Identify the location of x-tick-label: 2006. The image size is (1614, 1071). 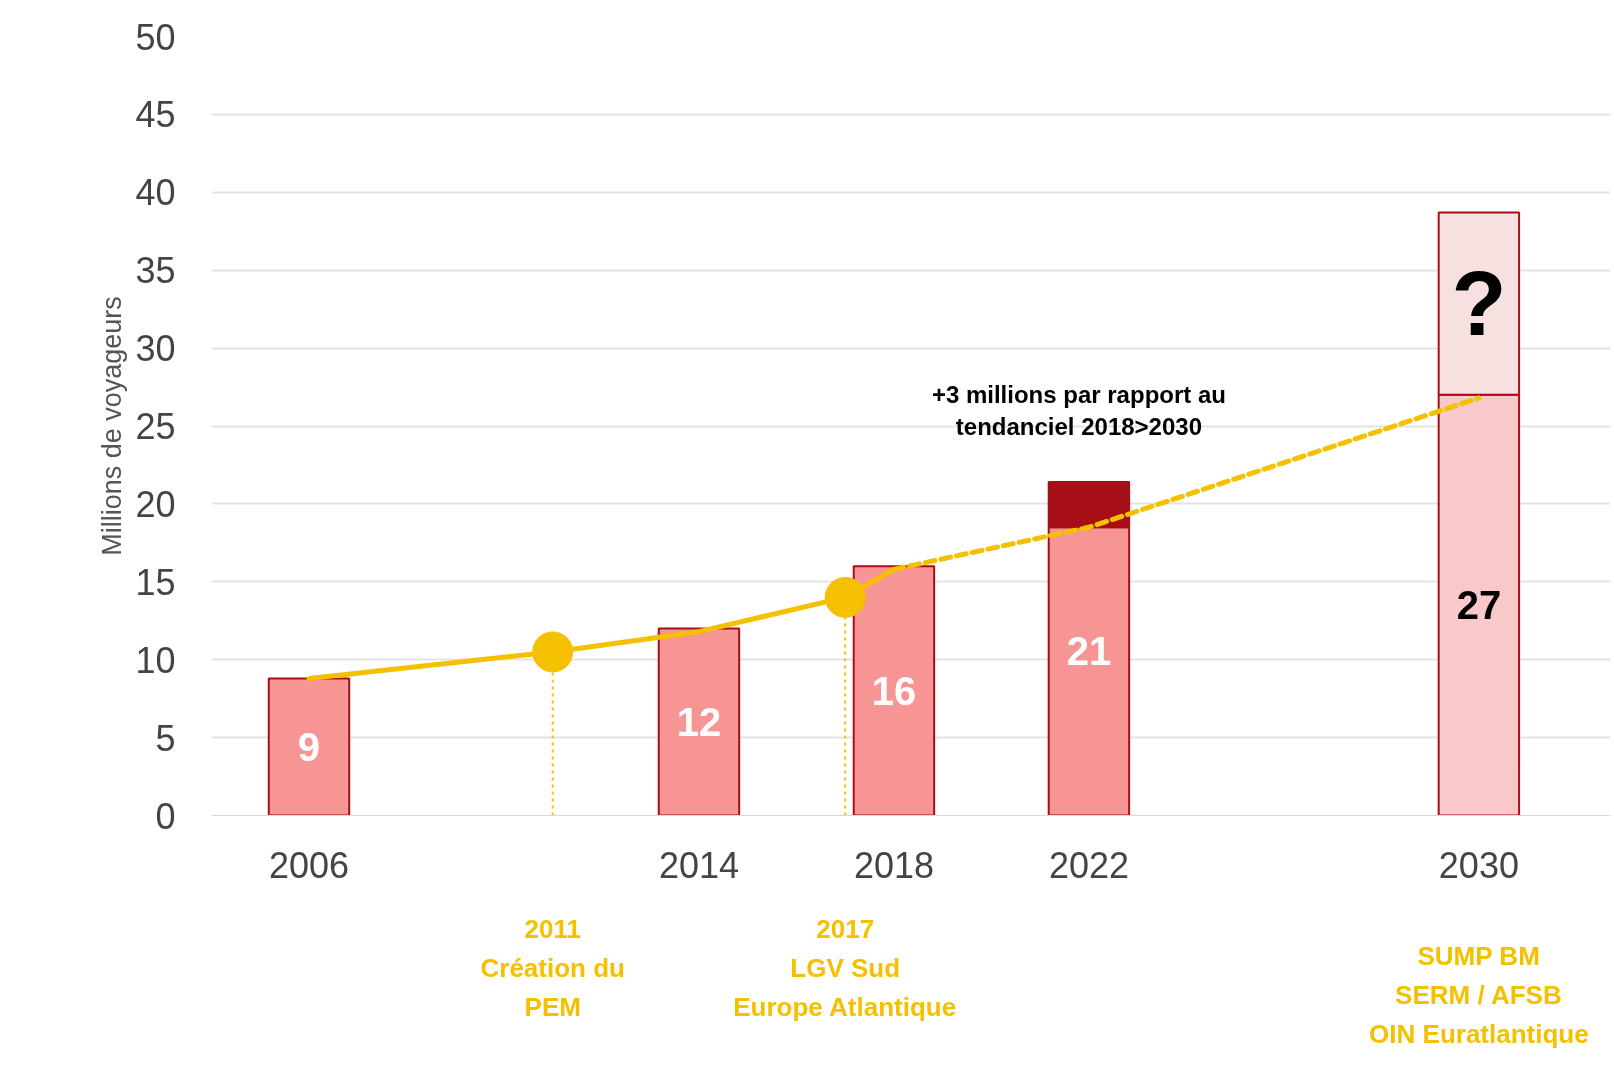
(309, 865).